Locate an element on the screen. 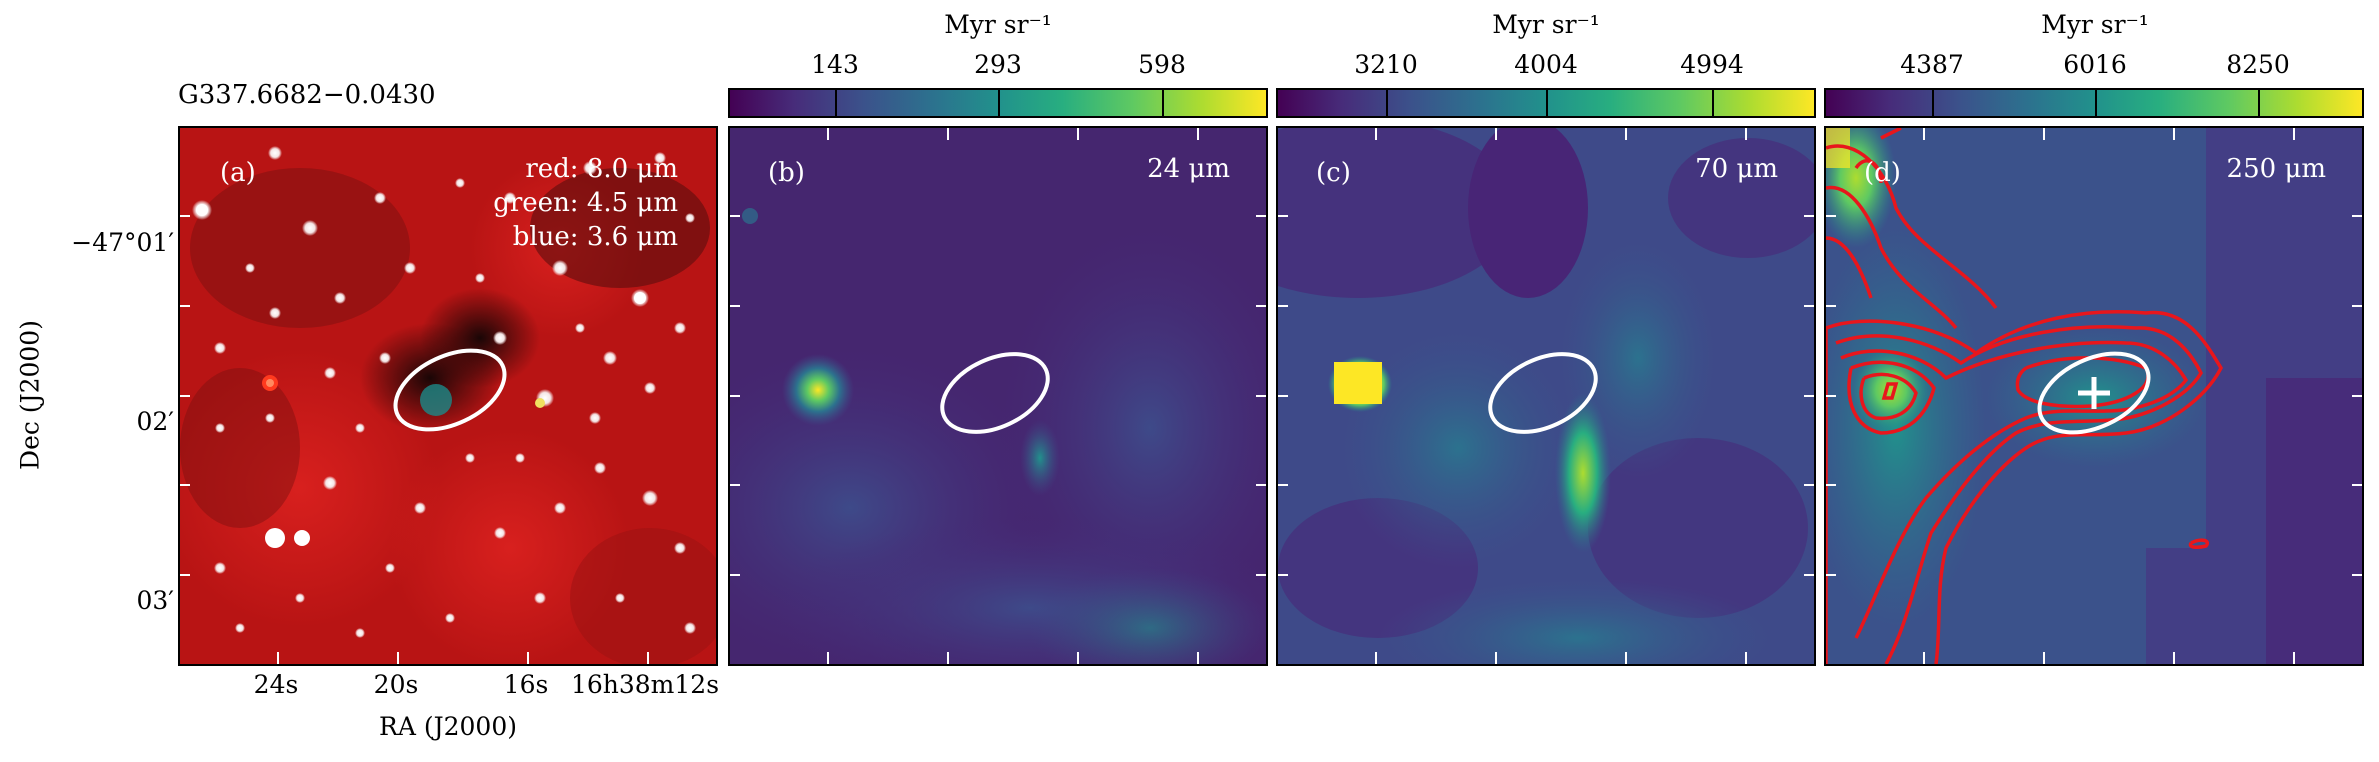 This screenshot has height=762, width=2379. panel-label: (a) is located at coordinates (238, 173).